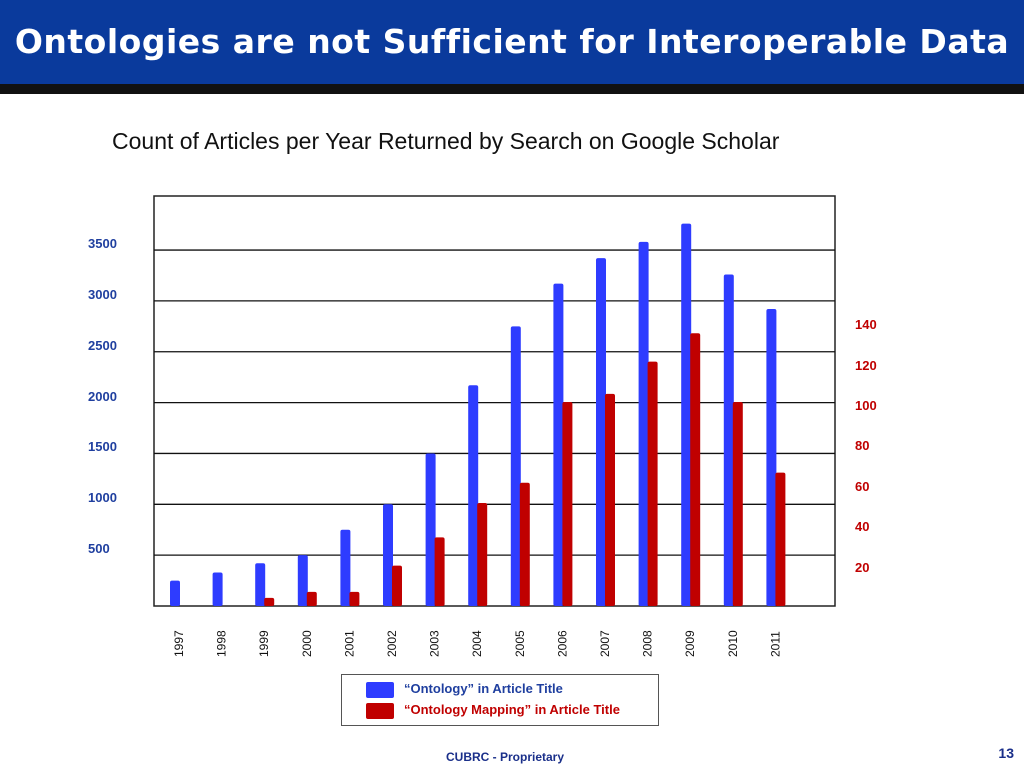 The width and height of the screenshot is (1024, 768). I want to click on y-left-tick-label: 1000, so click(102, 498).